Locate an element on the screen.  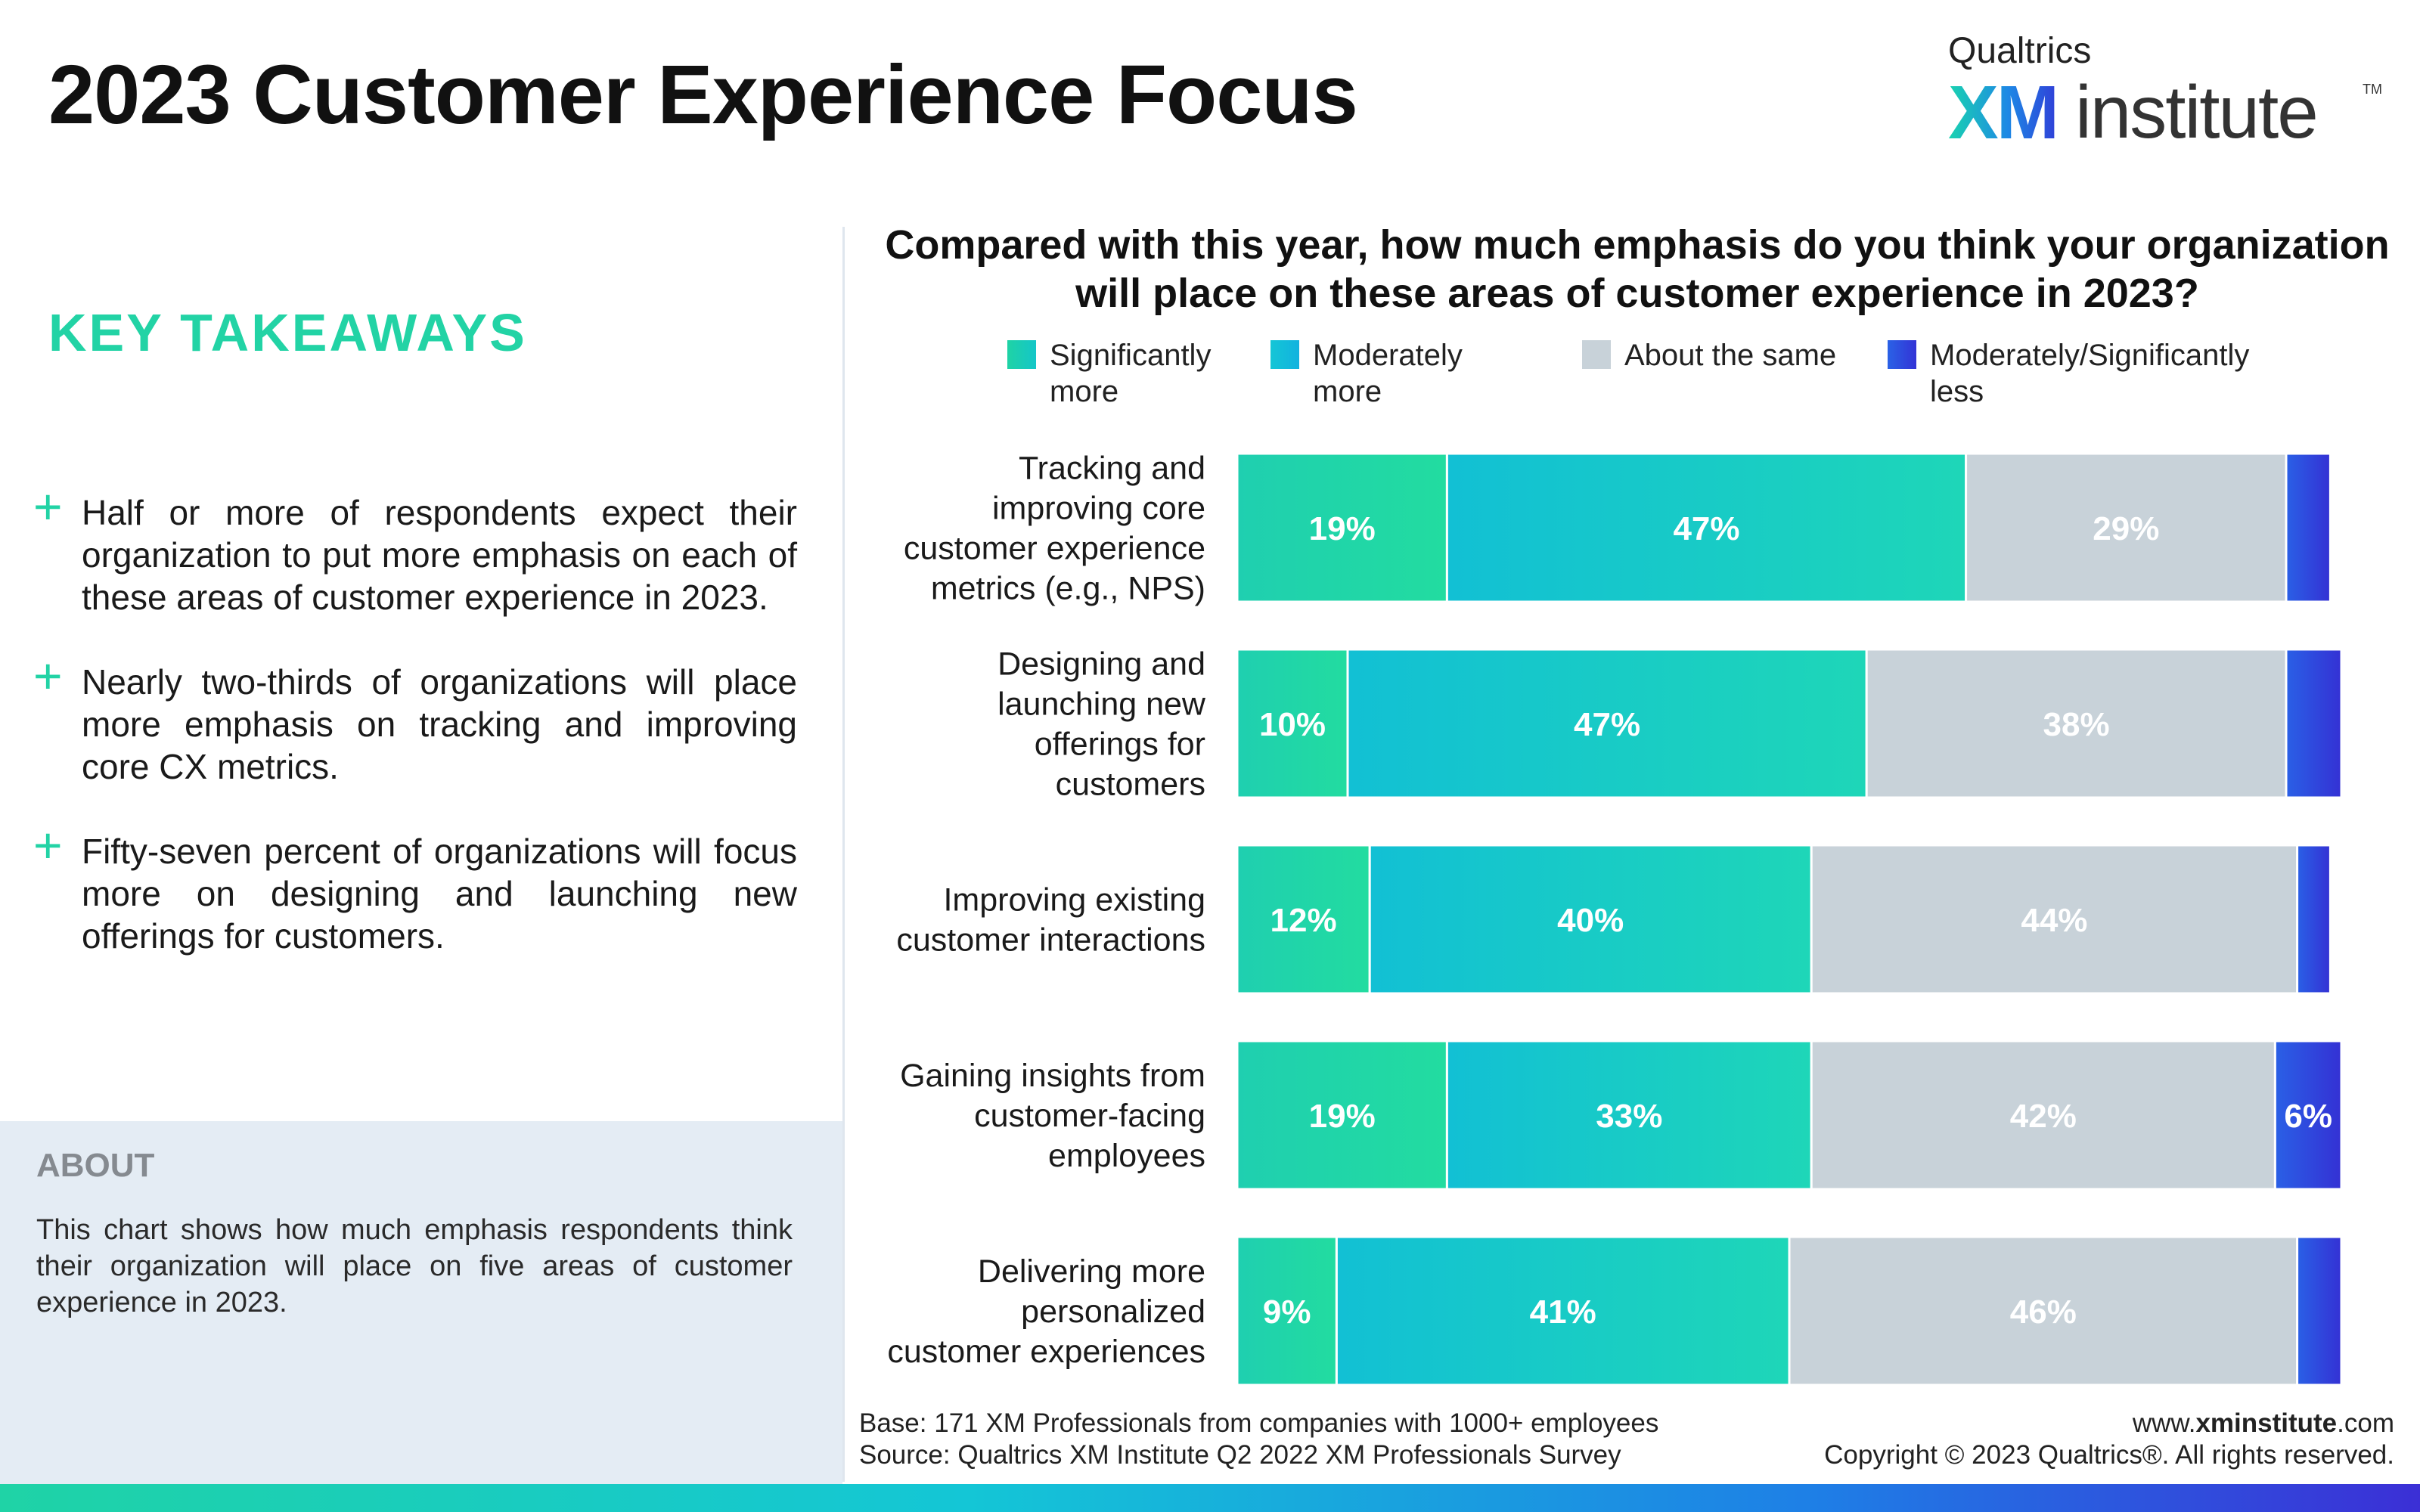
key-takeaways-heading: KEY TAKEAWAYS is located at coordinates (287, 332).